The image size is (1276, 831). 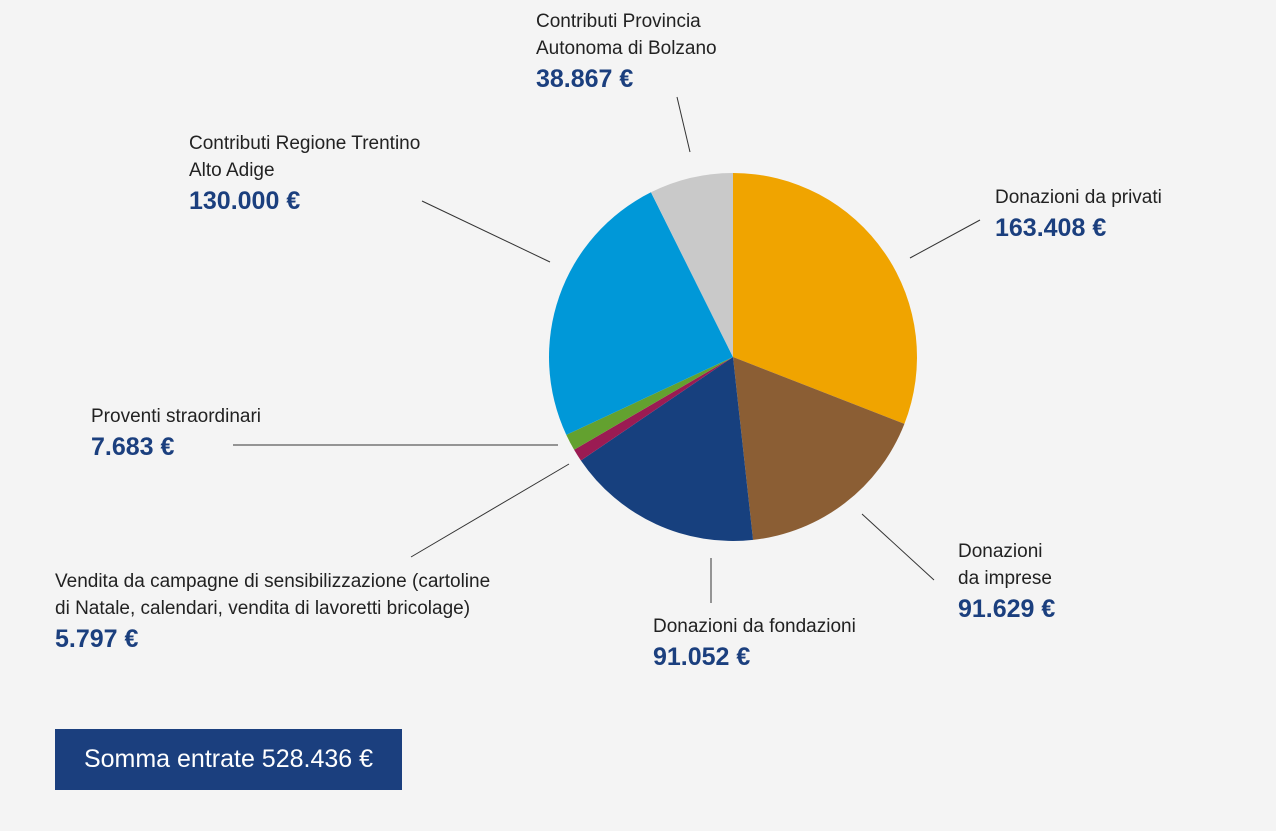 I want to click on leader-line-vendita, so click(x=490, y=510).